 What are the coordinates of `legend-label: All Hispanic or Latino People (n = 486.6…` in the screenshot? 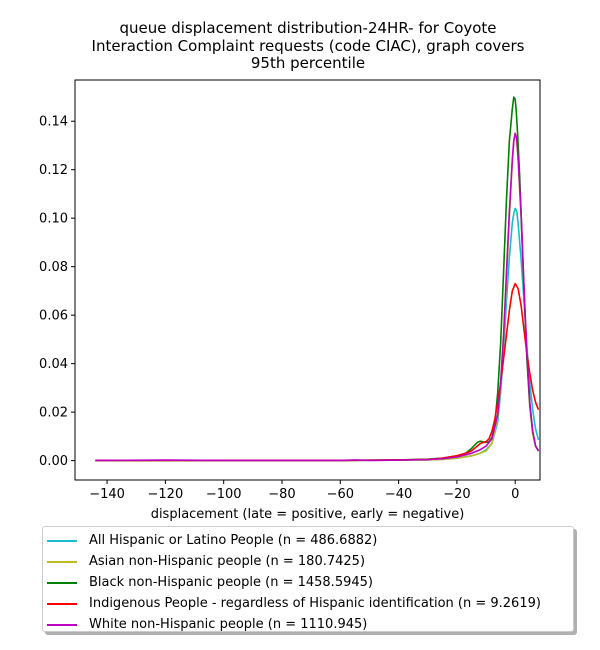 It's located at (233, 540).